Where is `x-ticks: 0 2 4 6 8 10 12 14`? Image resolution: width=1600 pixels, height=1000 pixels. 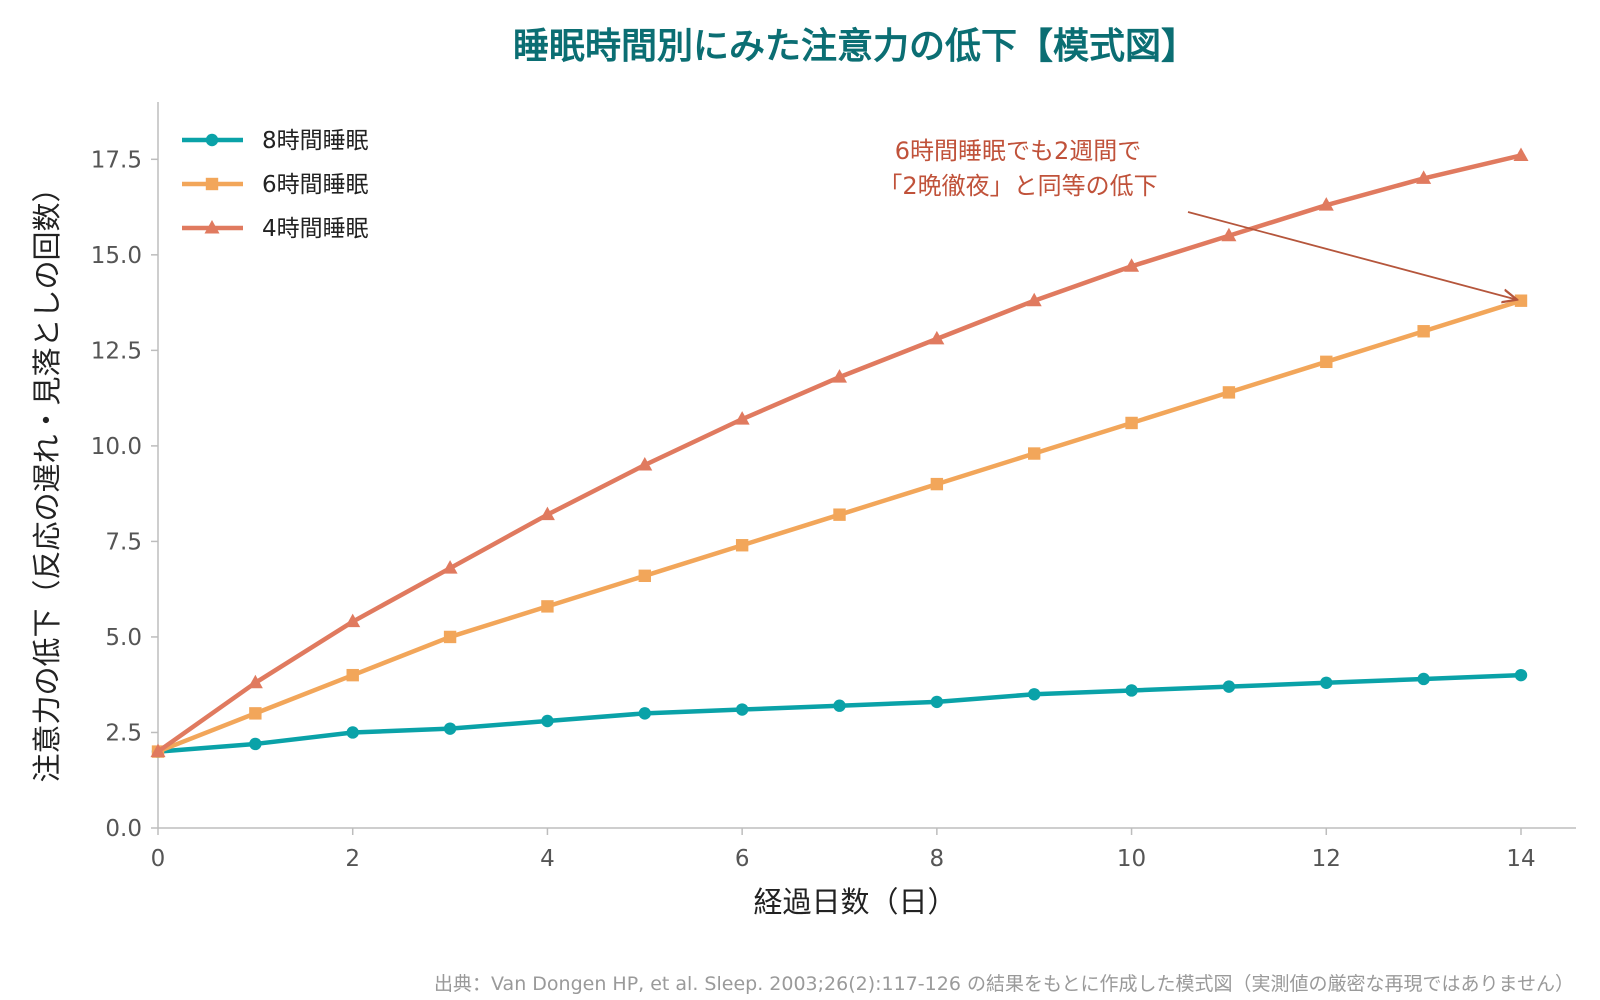 x-ticks: 0 2 4 6 8 10 12 14 is located at coordinates (843, 850).